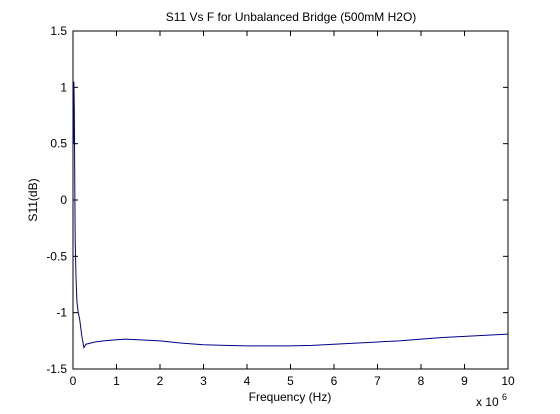 This screenshot has width=560, height=414. I want to click on x-tick-label: 9, so click(464, 381).